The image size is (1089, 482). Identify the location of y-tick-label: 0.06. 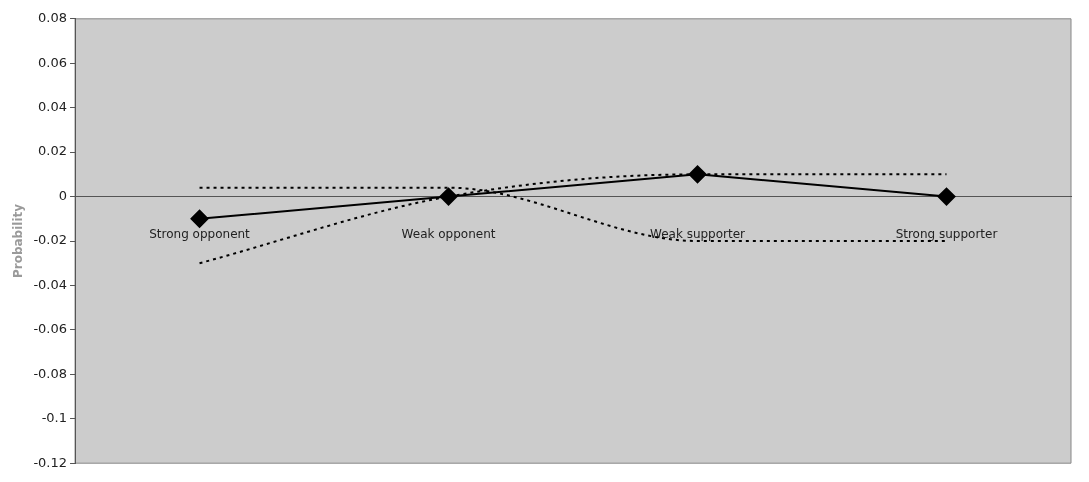
(53, 62).